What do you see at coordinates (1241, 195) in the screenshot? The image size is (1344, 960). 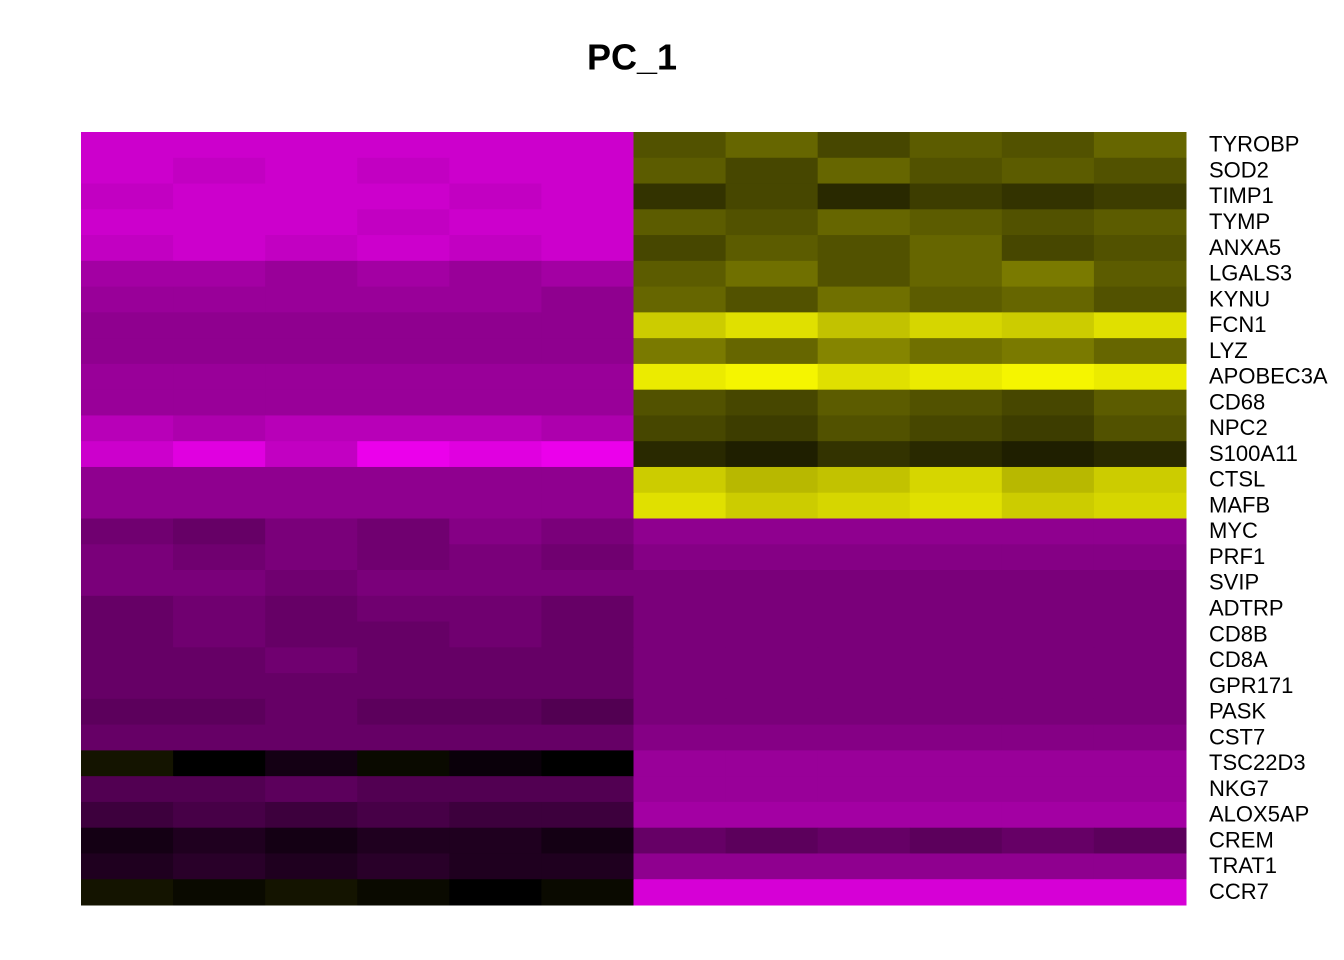 I see `row-label: TIMP1` at bounding box center [1241, 195].